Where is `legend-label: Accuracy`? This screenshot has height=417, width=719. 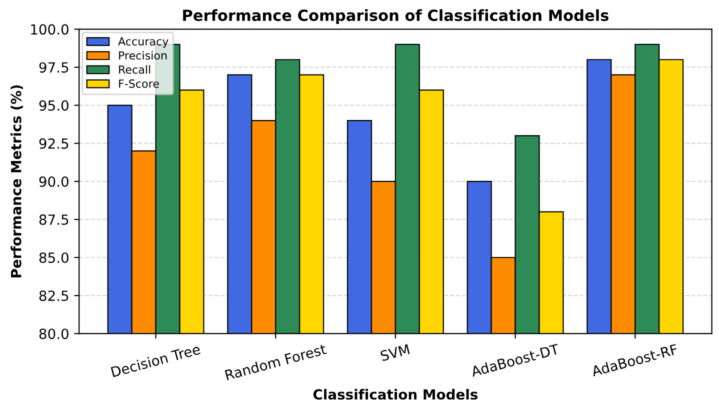 legend-label: Accuracy is located at coordinates (143, 42).